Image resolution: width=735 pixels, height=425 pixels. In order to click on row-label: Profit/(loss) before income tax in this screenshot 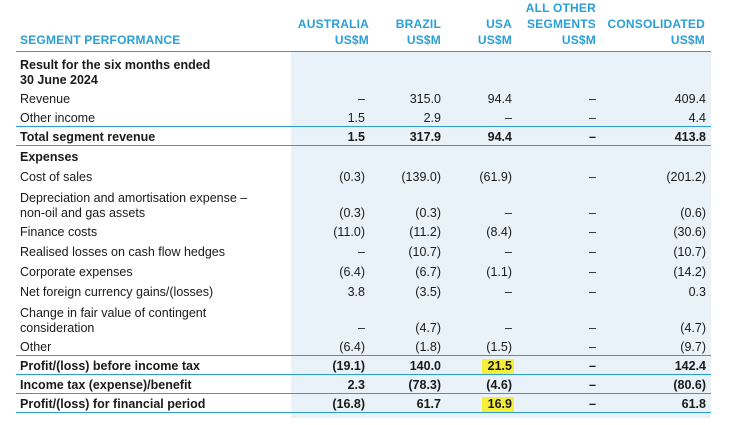, I will do `click(153, 364)`.